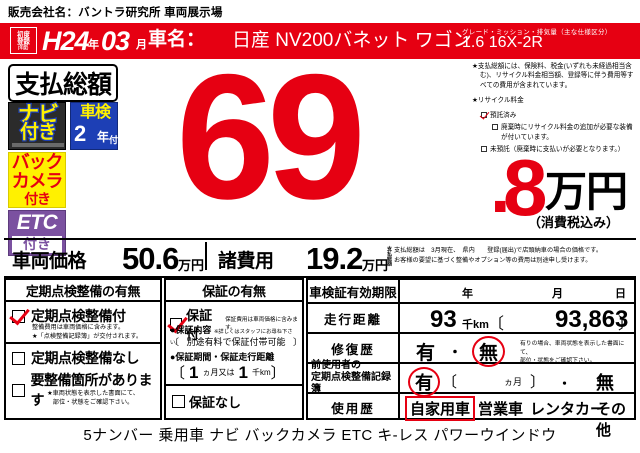  Describe the element at coordinates (23, 42) in the screenshot. I see `reg-badge-line2: 登録` at that location.